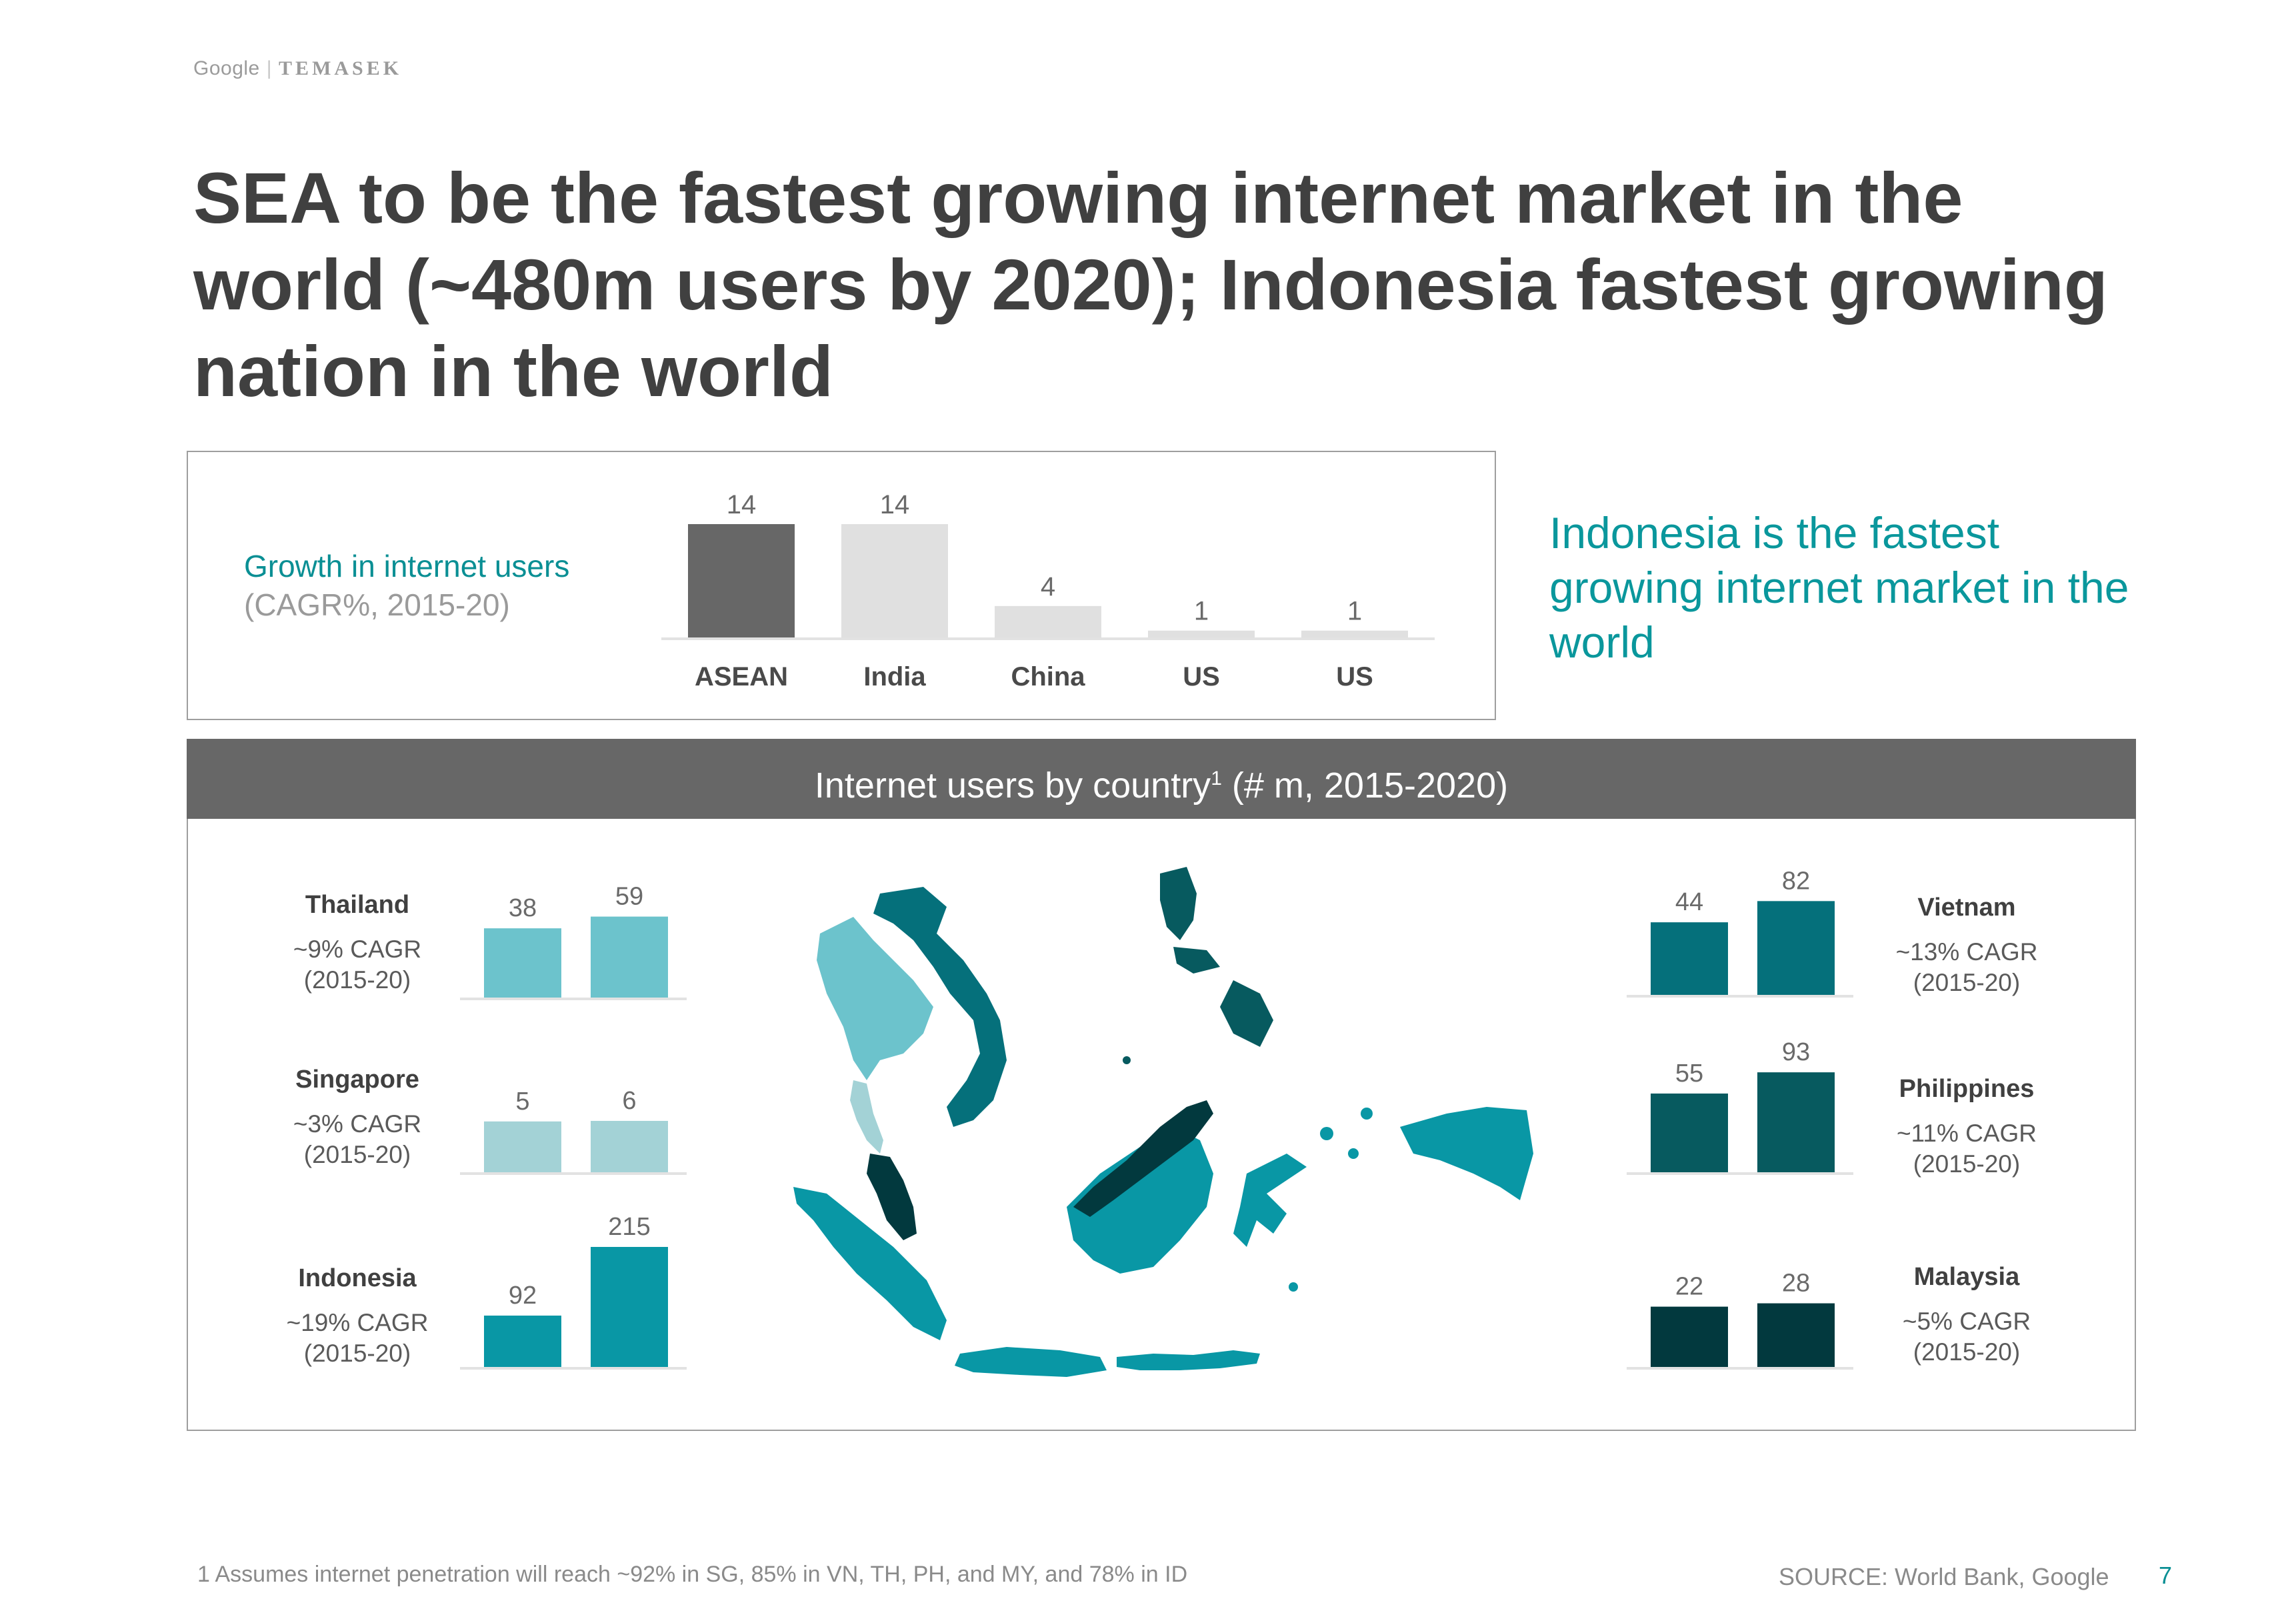  What do you see at coordinates (1196, 960) in the screenshot?
I see `map-visayas` at bounding box center [1196, 960].